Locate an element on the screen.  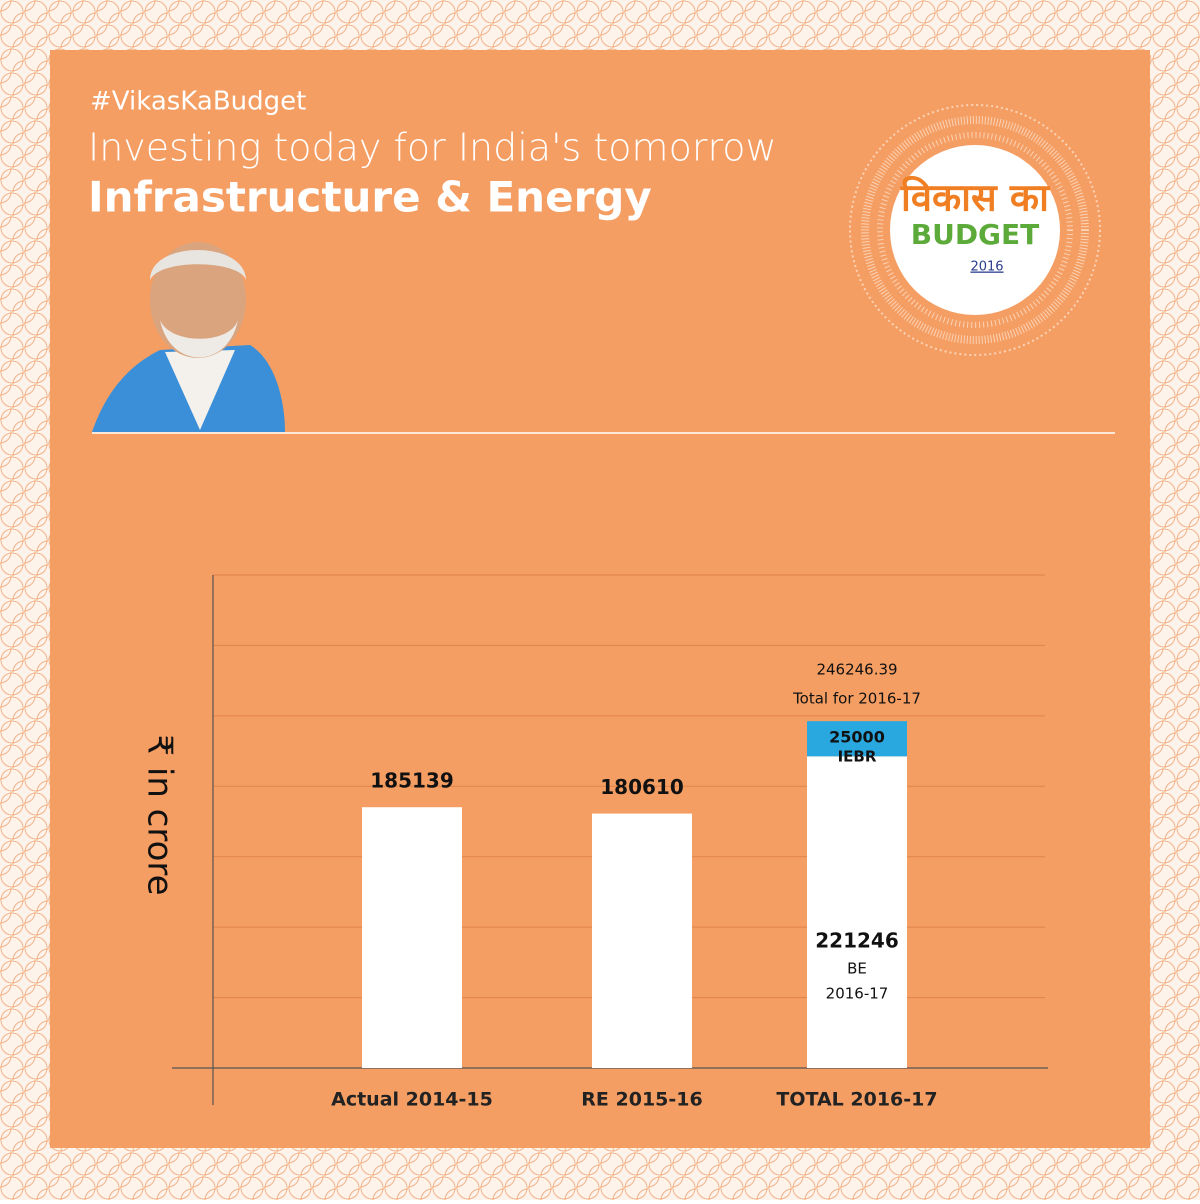
total-label: 246246.39 is located at coordinates (856, 670).